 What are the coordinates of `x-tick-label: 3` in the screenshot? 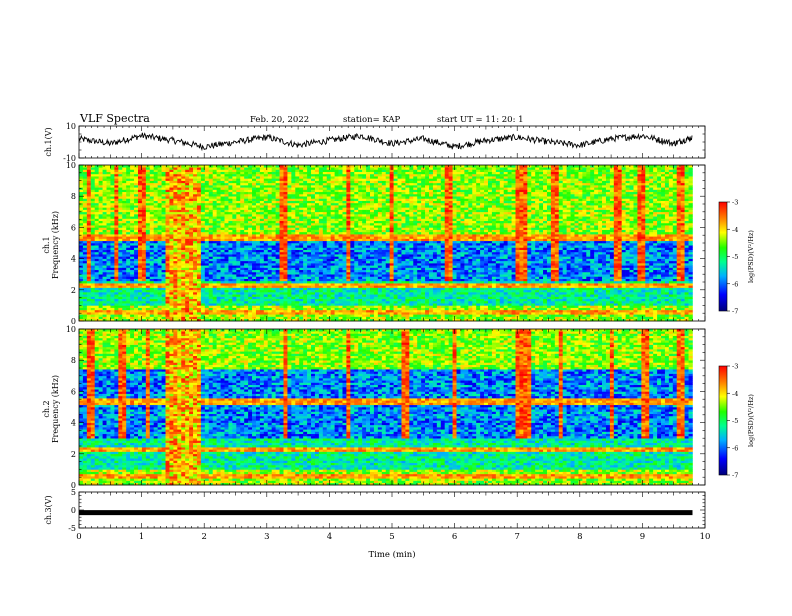 It's located at (266, 537).